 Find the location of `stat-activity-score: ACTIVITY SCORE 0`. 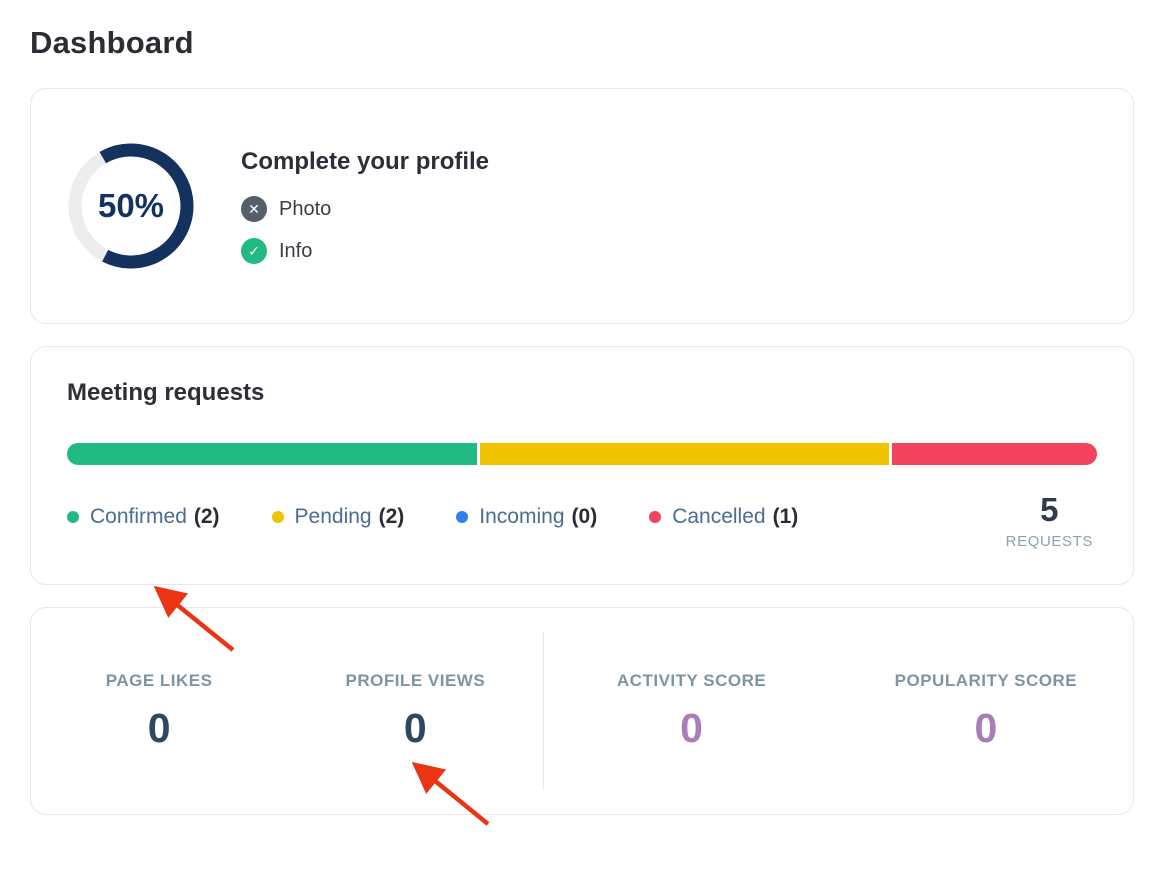

stat-activity-score: ACTIVITY SCORE 0 is located at coordinates (691, 711).